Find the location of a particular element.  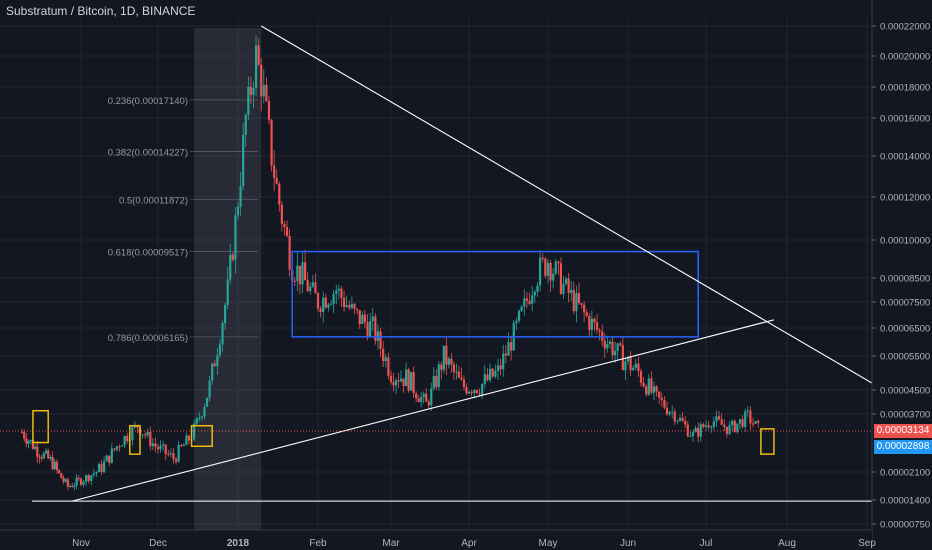

last-price-tag: 0.00003134 is located at coordinates (903, 431).